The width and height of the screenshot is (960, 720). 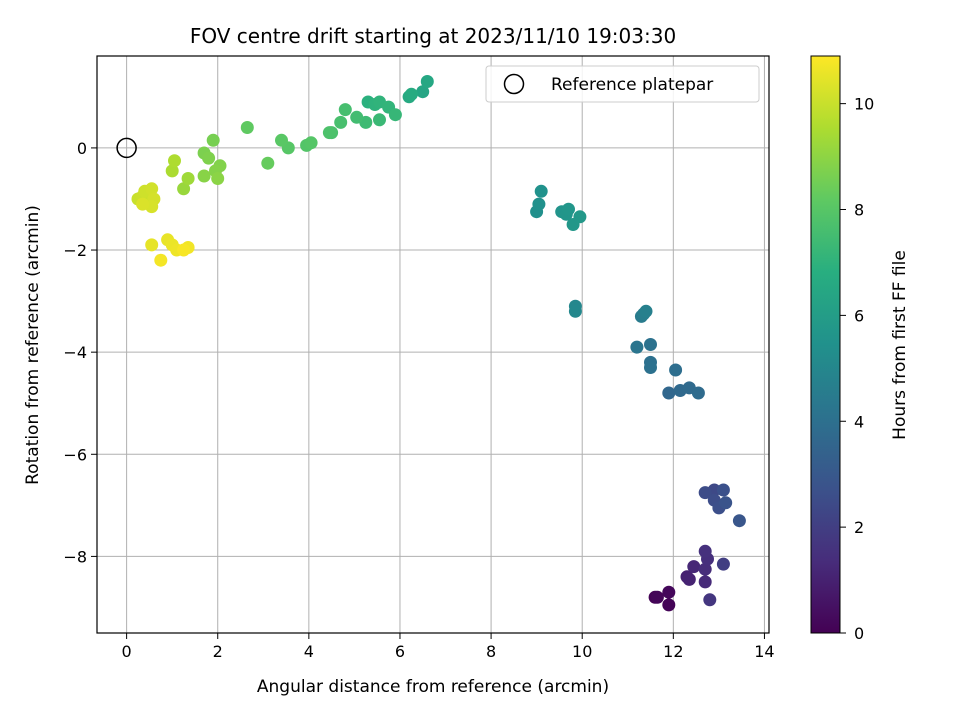 I want to click on x-axis-label: Angular distance from reference (arcmin), so click(x=433, y=687).